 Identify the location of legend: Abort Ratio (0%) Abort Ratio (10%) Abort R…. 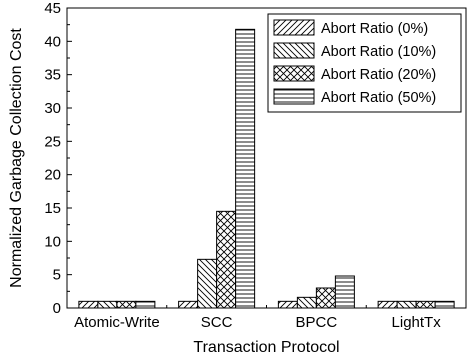
(364, 63).